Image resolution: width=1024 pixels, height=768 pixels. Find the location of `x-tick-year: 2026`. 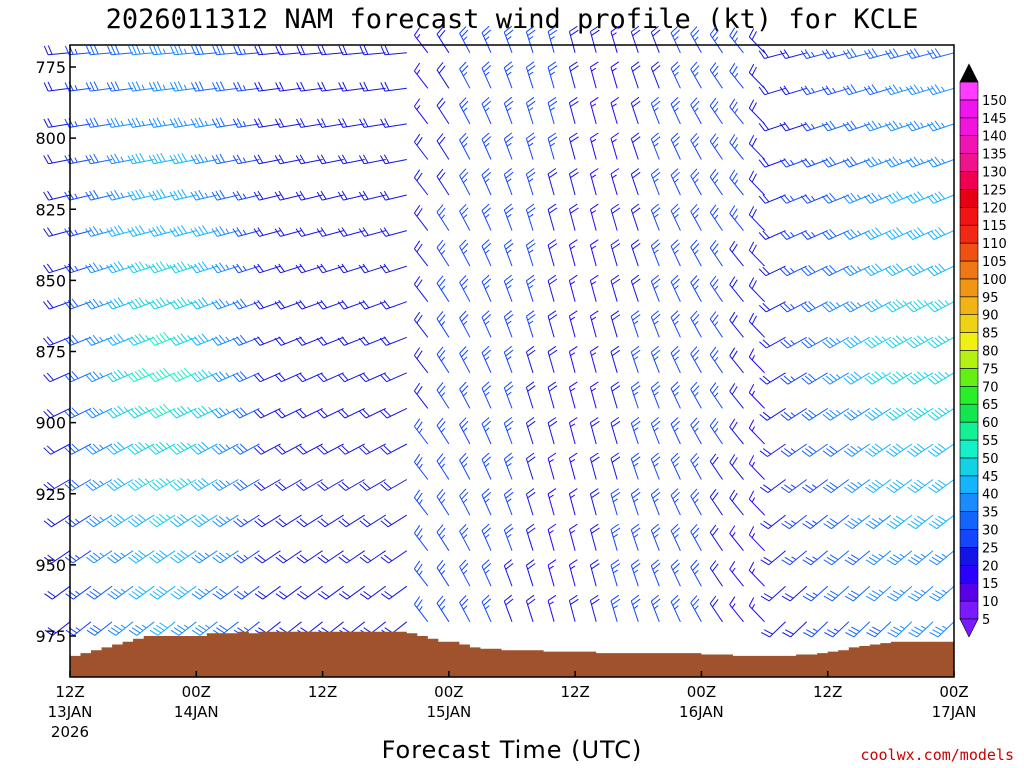

x-tick-year: 2026 is located at coordinates (70, 732).